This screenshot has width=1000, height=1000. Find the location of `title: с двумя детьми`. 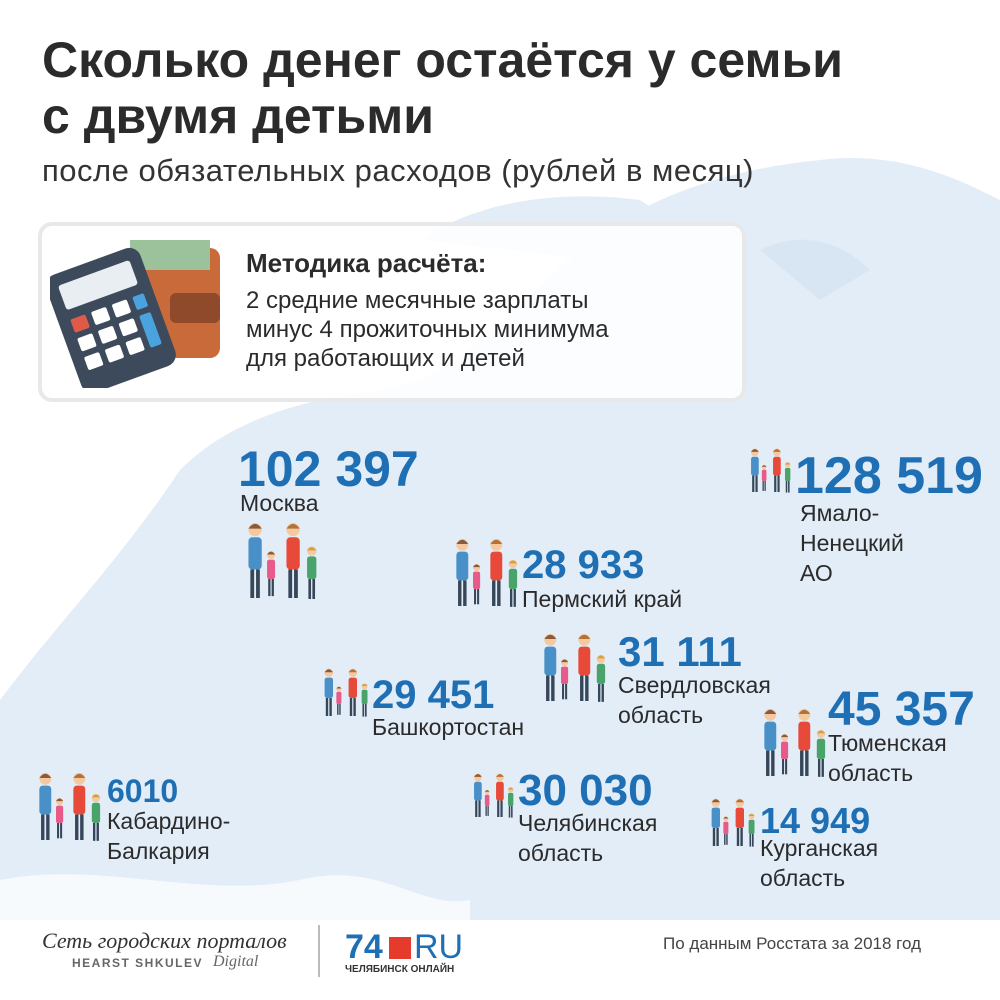

title: с двумя детьми is located at coordinates (238, 116).